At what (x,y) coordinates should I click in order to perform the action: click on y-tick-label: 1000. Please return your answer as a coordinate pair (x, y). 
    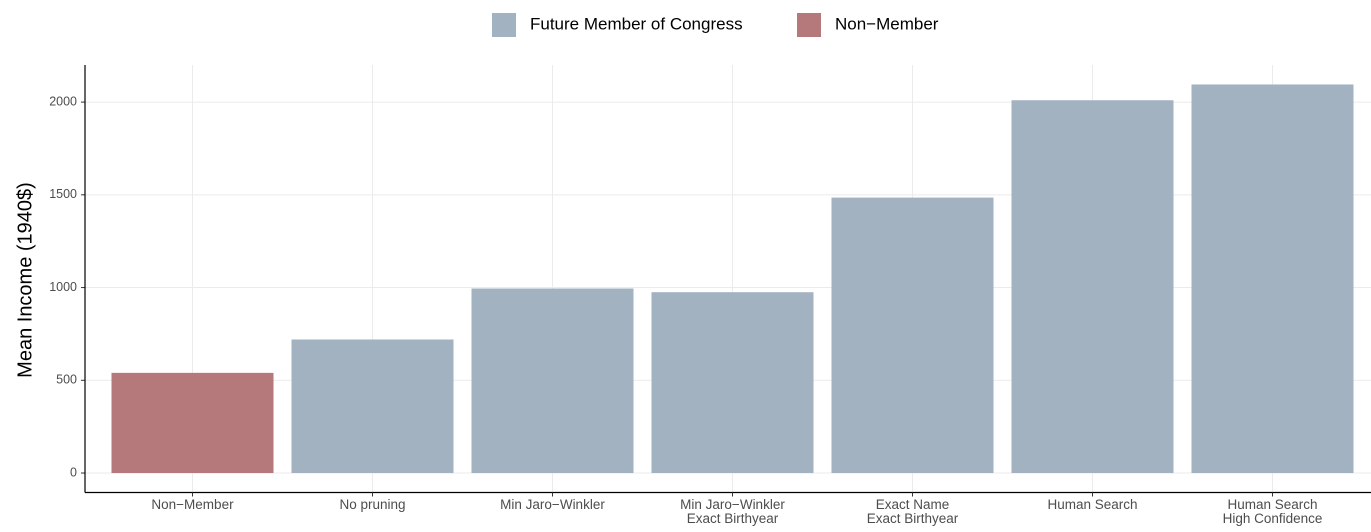
    Looking at the image, I should click on (63, 287).